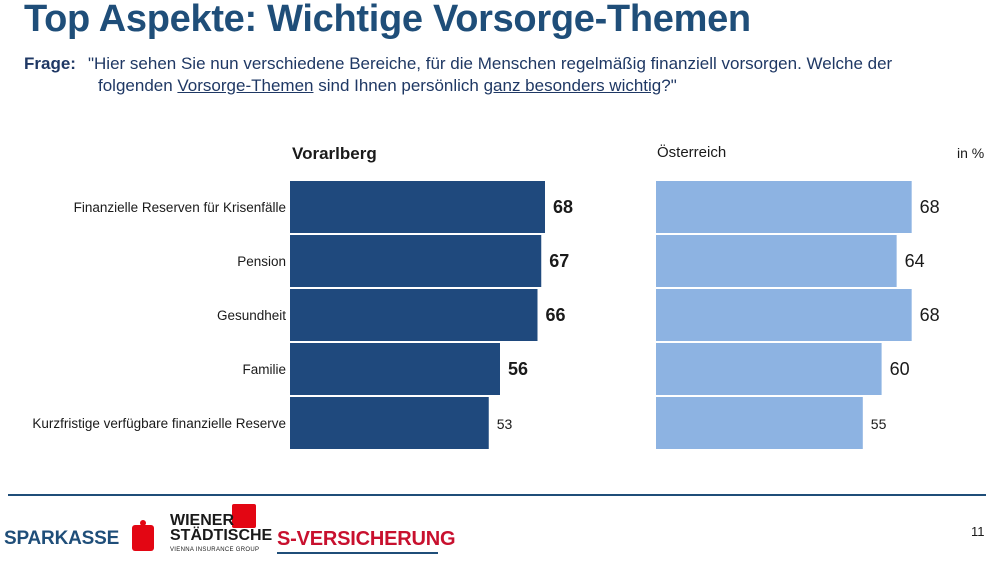 The height and width of the screenshot is (563, 994). Describe the element at coordinates (518, 369) in the screenshot. I see `data-label-vorarlberg: 56` at that location.